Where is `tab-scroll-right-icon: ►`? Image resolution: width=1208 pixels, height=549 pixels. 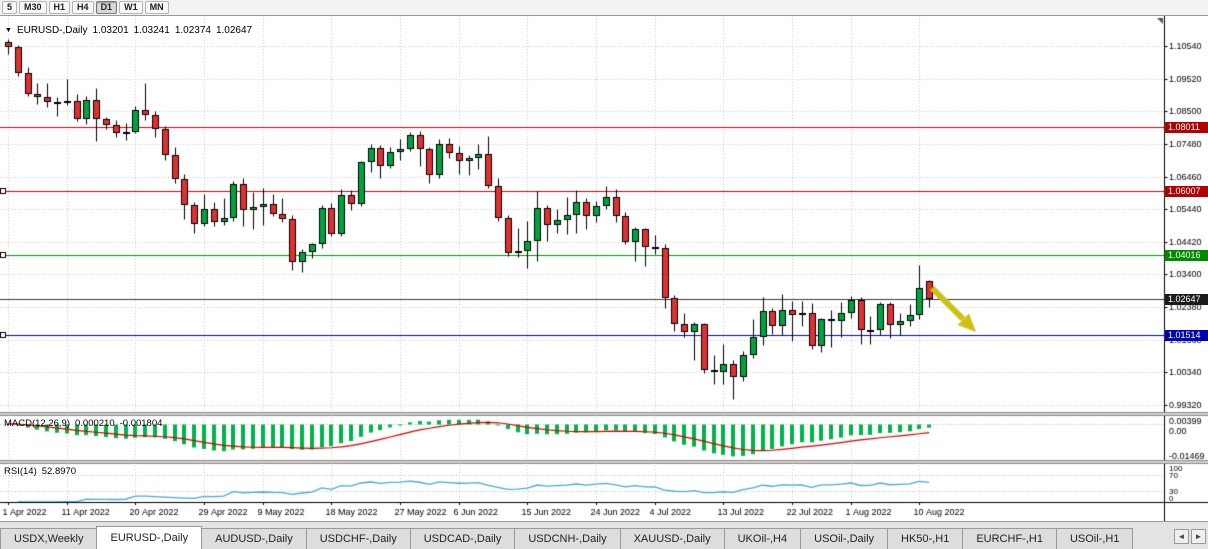 tab-scroll-right-icon: ► is located at coordinates (1198, 536).